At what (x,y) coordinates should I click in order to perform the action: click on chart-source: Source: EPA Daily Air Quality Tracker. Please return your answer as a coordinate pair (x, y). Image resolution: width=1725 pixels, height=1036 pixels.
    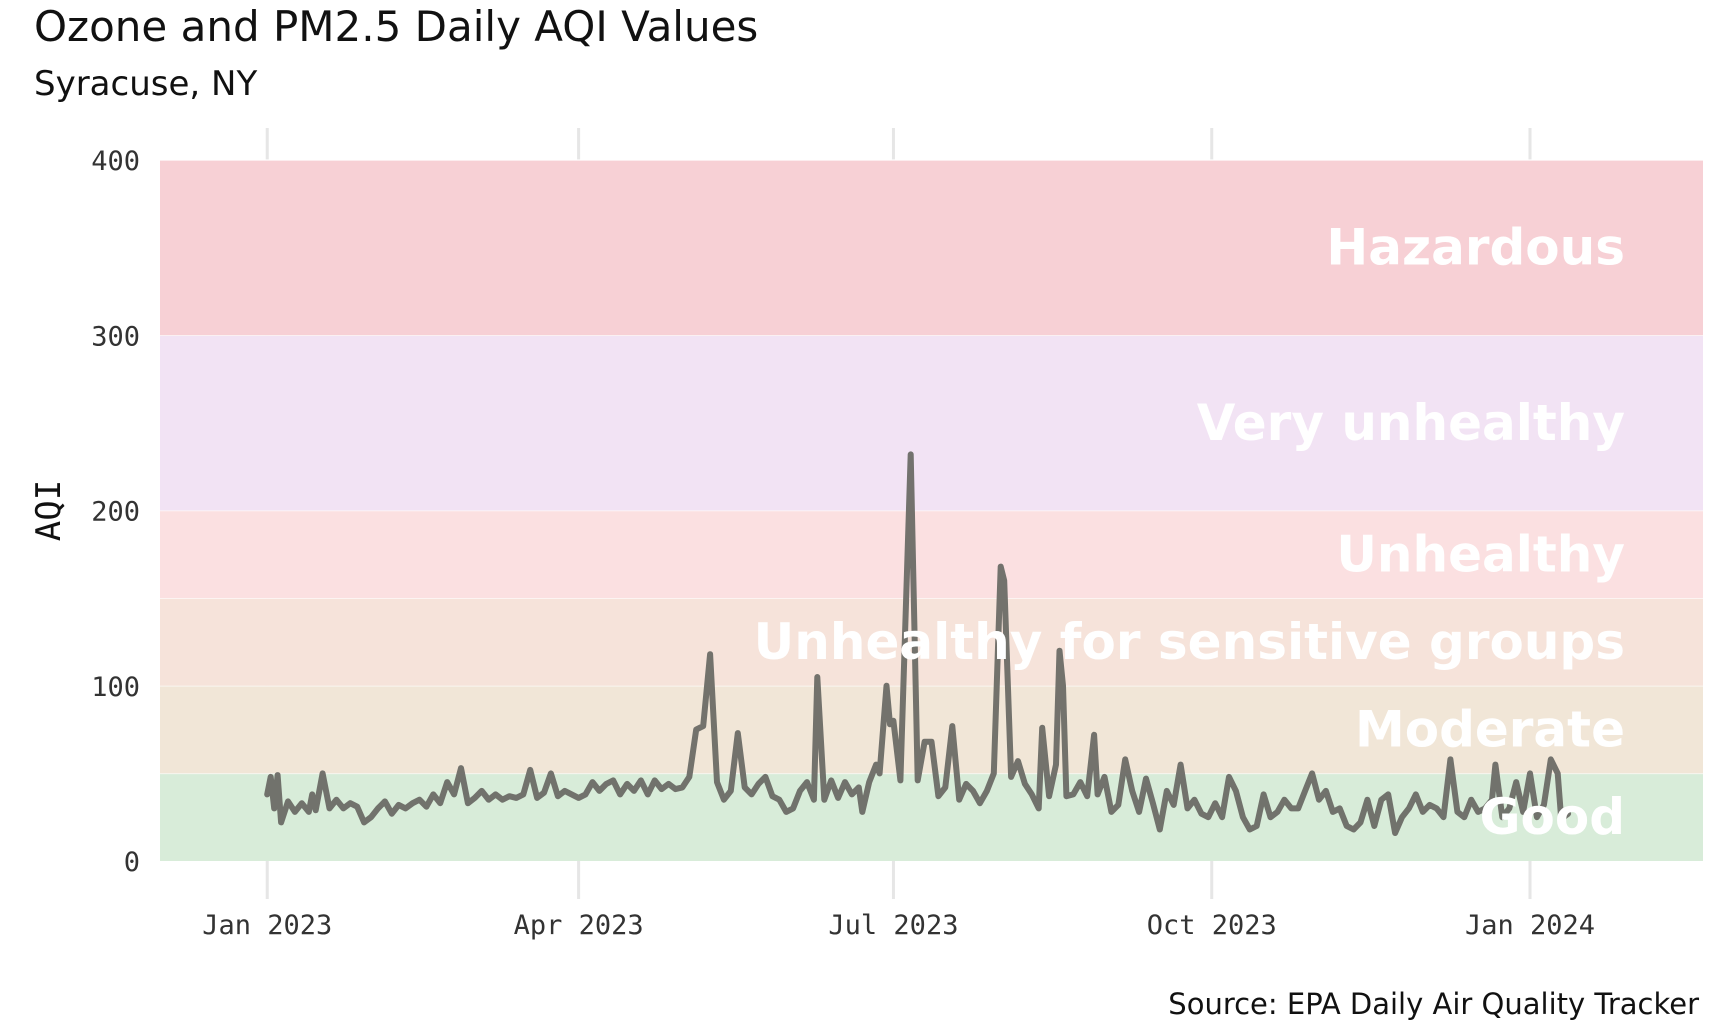
    Looking at the image, I should click on (1433, 1004).